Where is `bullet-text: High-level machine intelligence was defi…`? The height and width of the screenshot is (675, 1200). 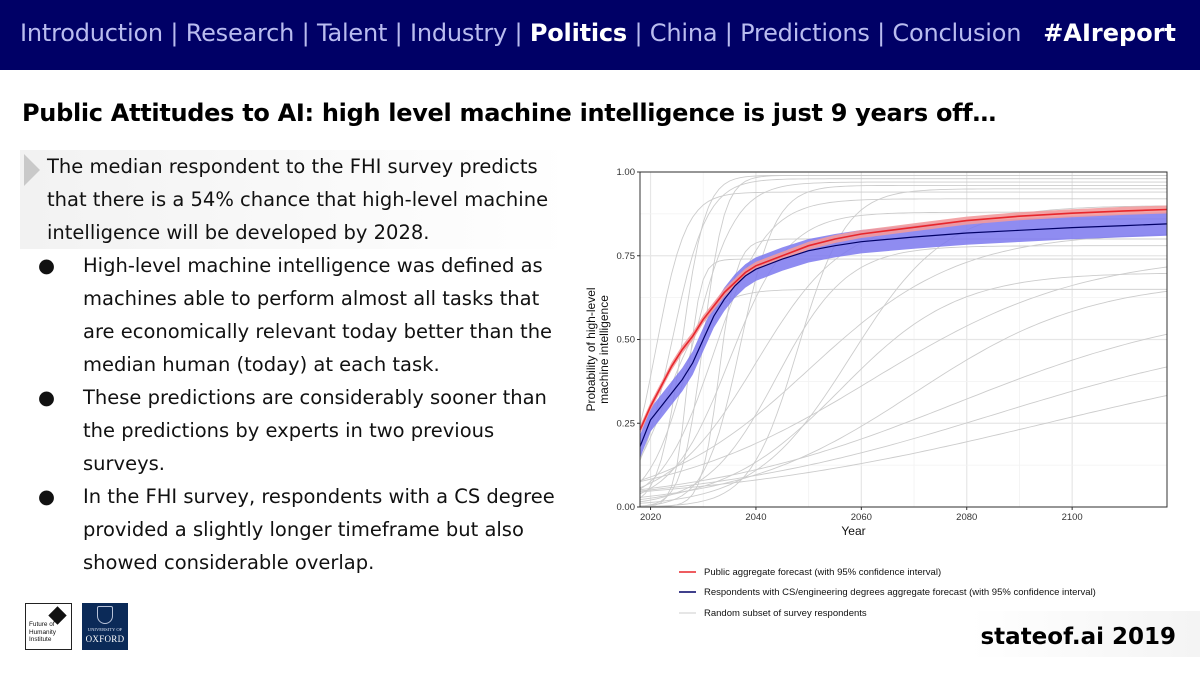
bullet-text: High-level machine intelligence was defi… is located at coordinates (318, 315).